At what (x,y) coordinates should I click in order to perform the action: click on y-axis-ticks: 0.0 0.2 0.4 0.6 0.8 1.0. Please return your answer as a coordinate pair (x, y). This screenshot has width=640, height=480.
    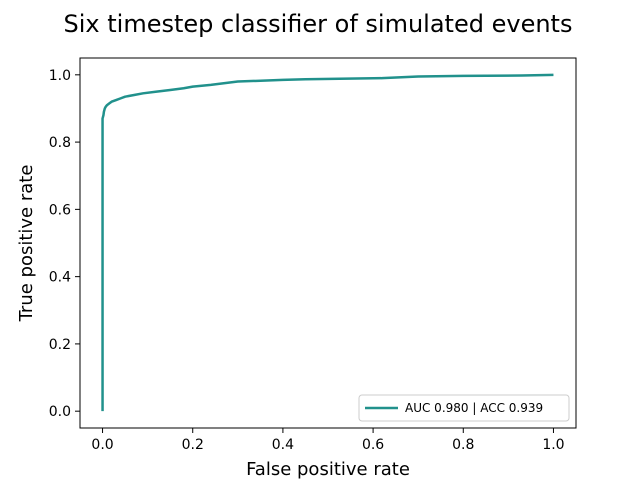
    Looking at the image, I should click on (64, 244).